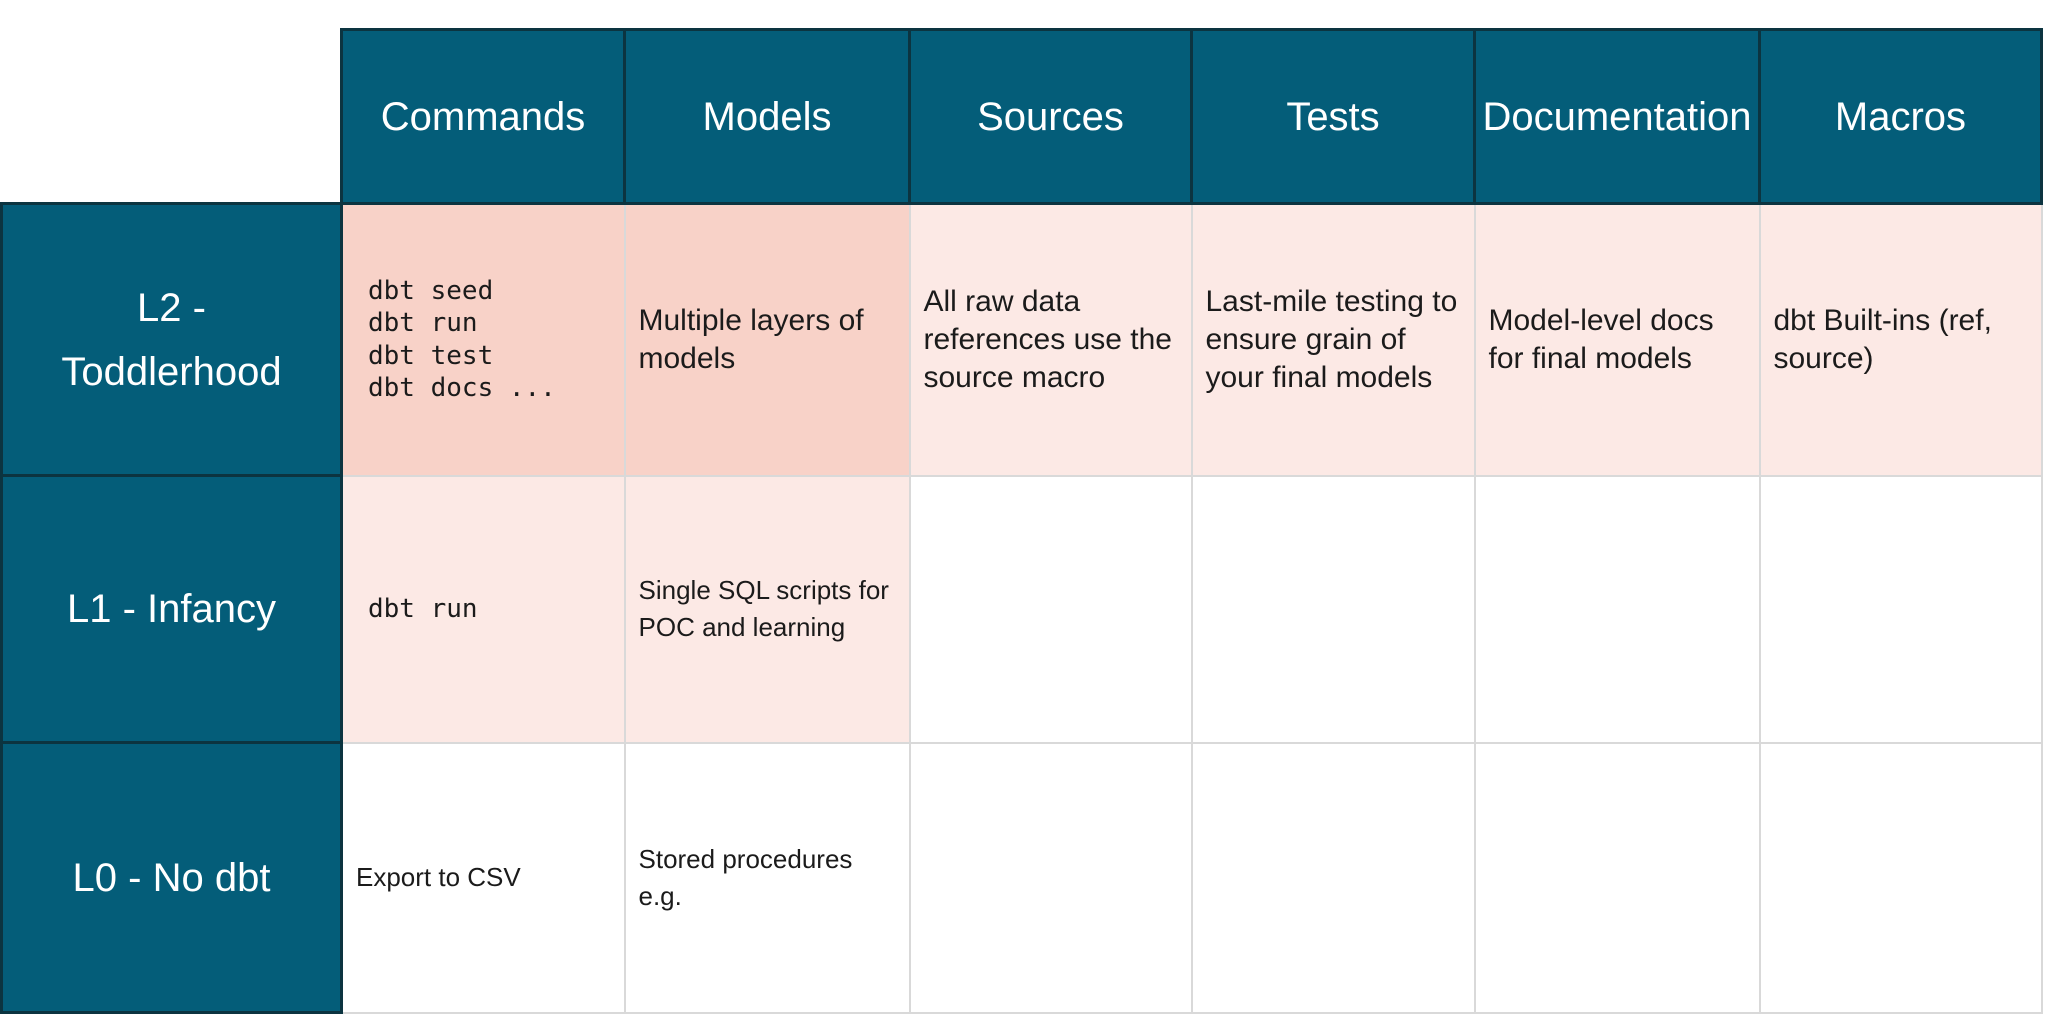 This screenshot has height=1018, width=2048. Describe the element at coordinates (483, 609) in the screenshot. I see `cell-l1-commands: dbt run` at that location.